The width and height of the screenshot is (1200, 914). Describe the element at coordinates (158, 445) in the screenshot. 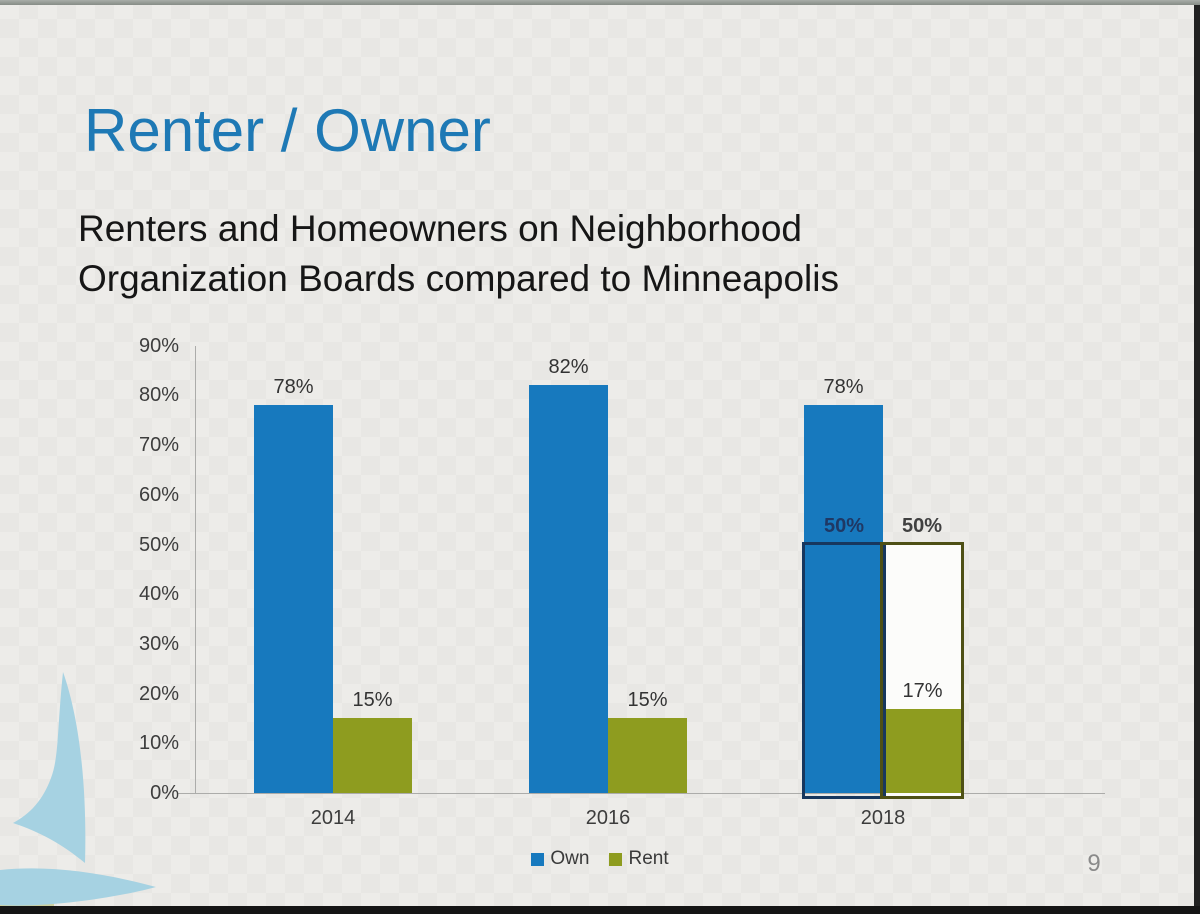

I see `y-tick-label: 70%` at that location.